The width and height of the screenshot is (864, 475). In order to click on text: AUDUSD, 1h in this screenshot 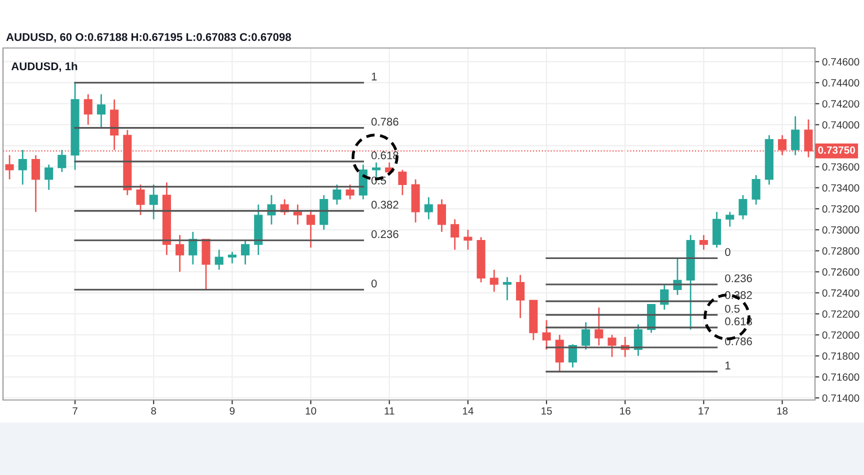, I will do `click(44, 67)`.